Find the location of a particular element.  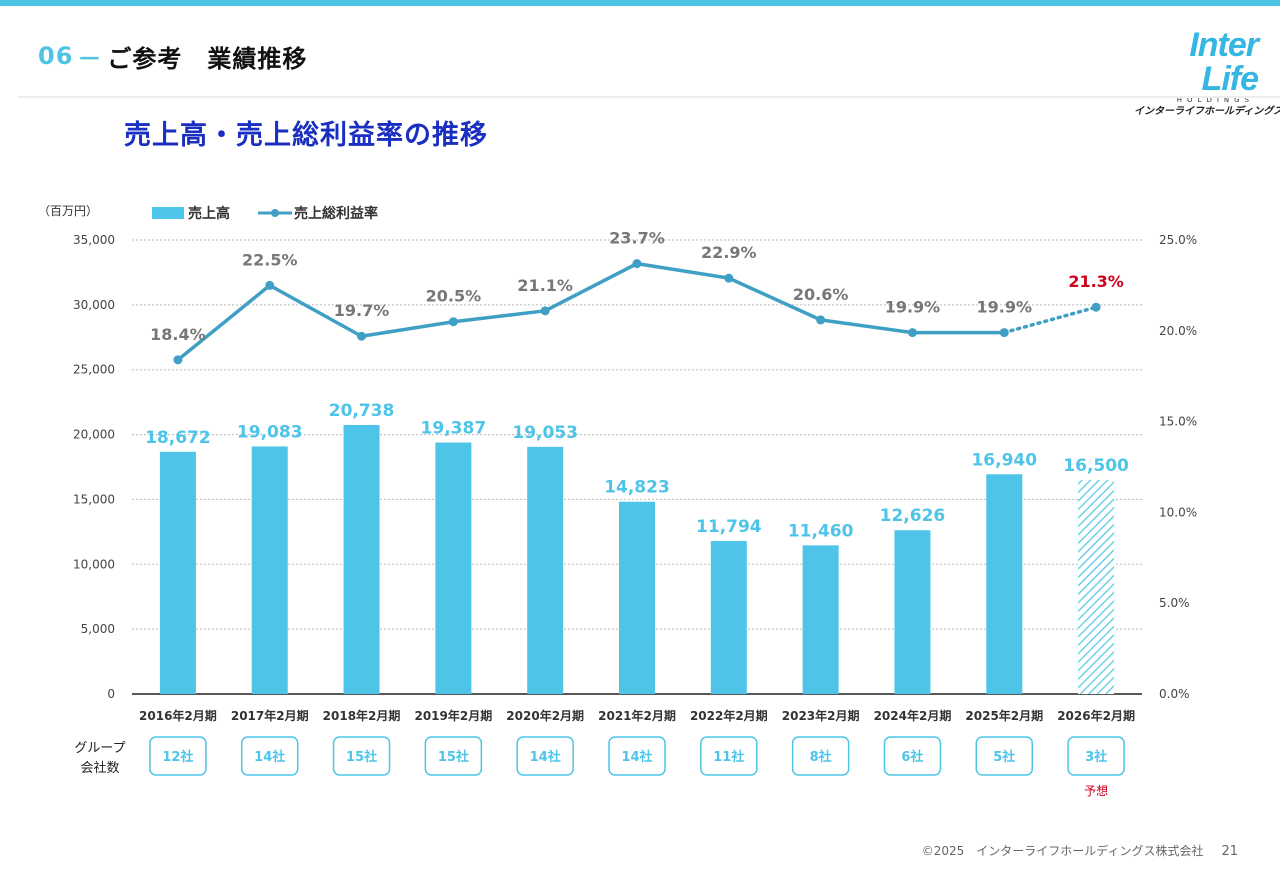

group-count-label: 3社 is located at coordinates (1096, 757).